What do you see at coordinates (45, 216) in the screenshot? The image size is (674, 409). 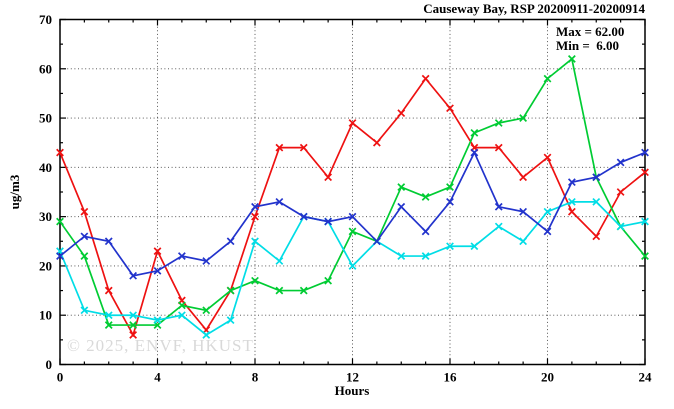 I see `y-tick-label: 30` at bounding box center [45, 216].